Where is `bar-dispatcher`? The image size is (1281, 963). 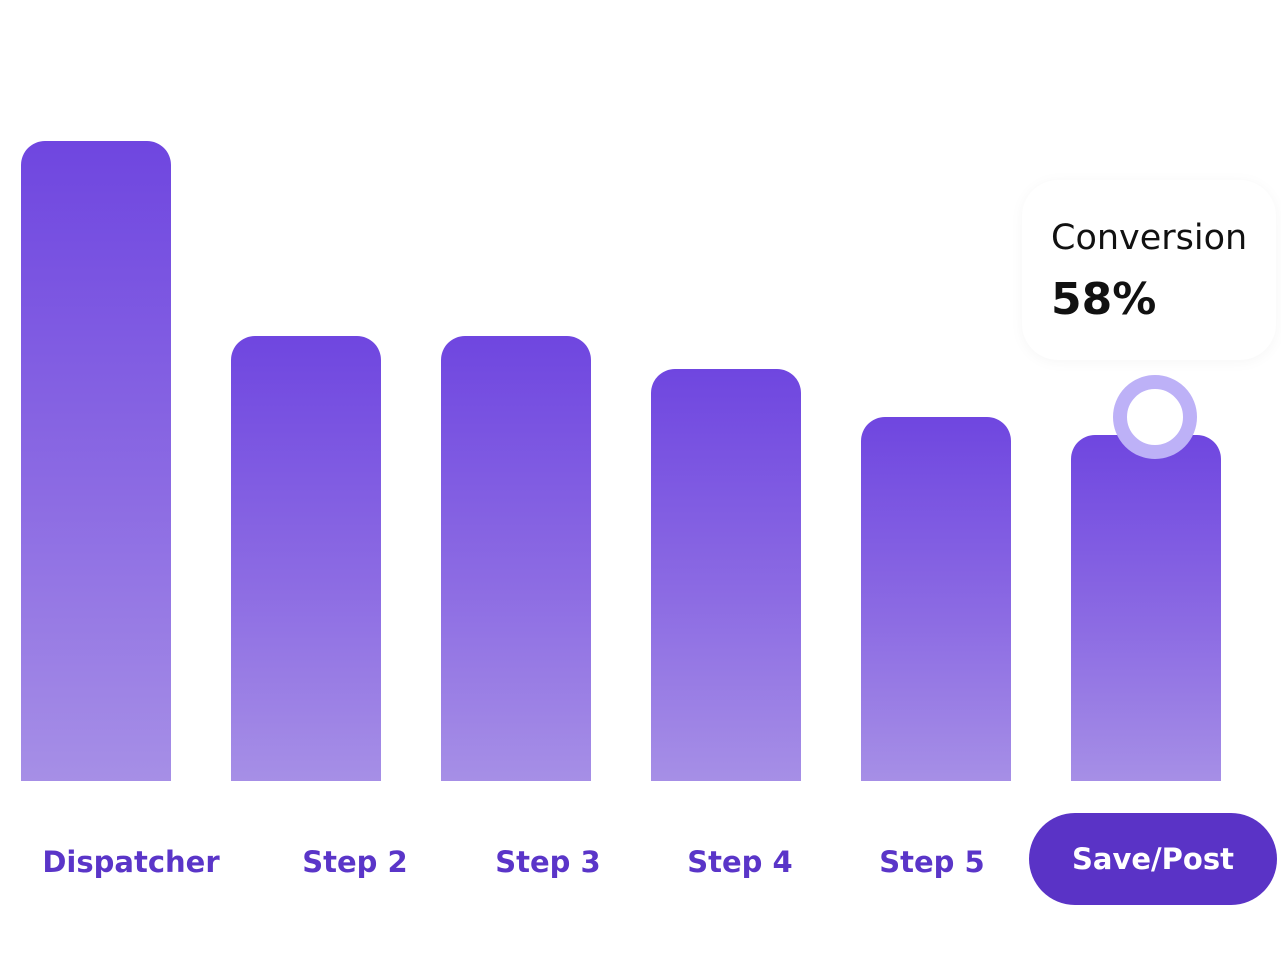
bar-dispatcher is located at coordinates (96, 461).